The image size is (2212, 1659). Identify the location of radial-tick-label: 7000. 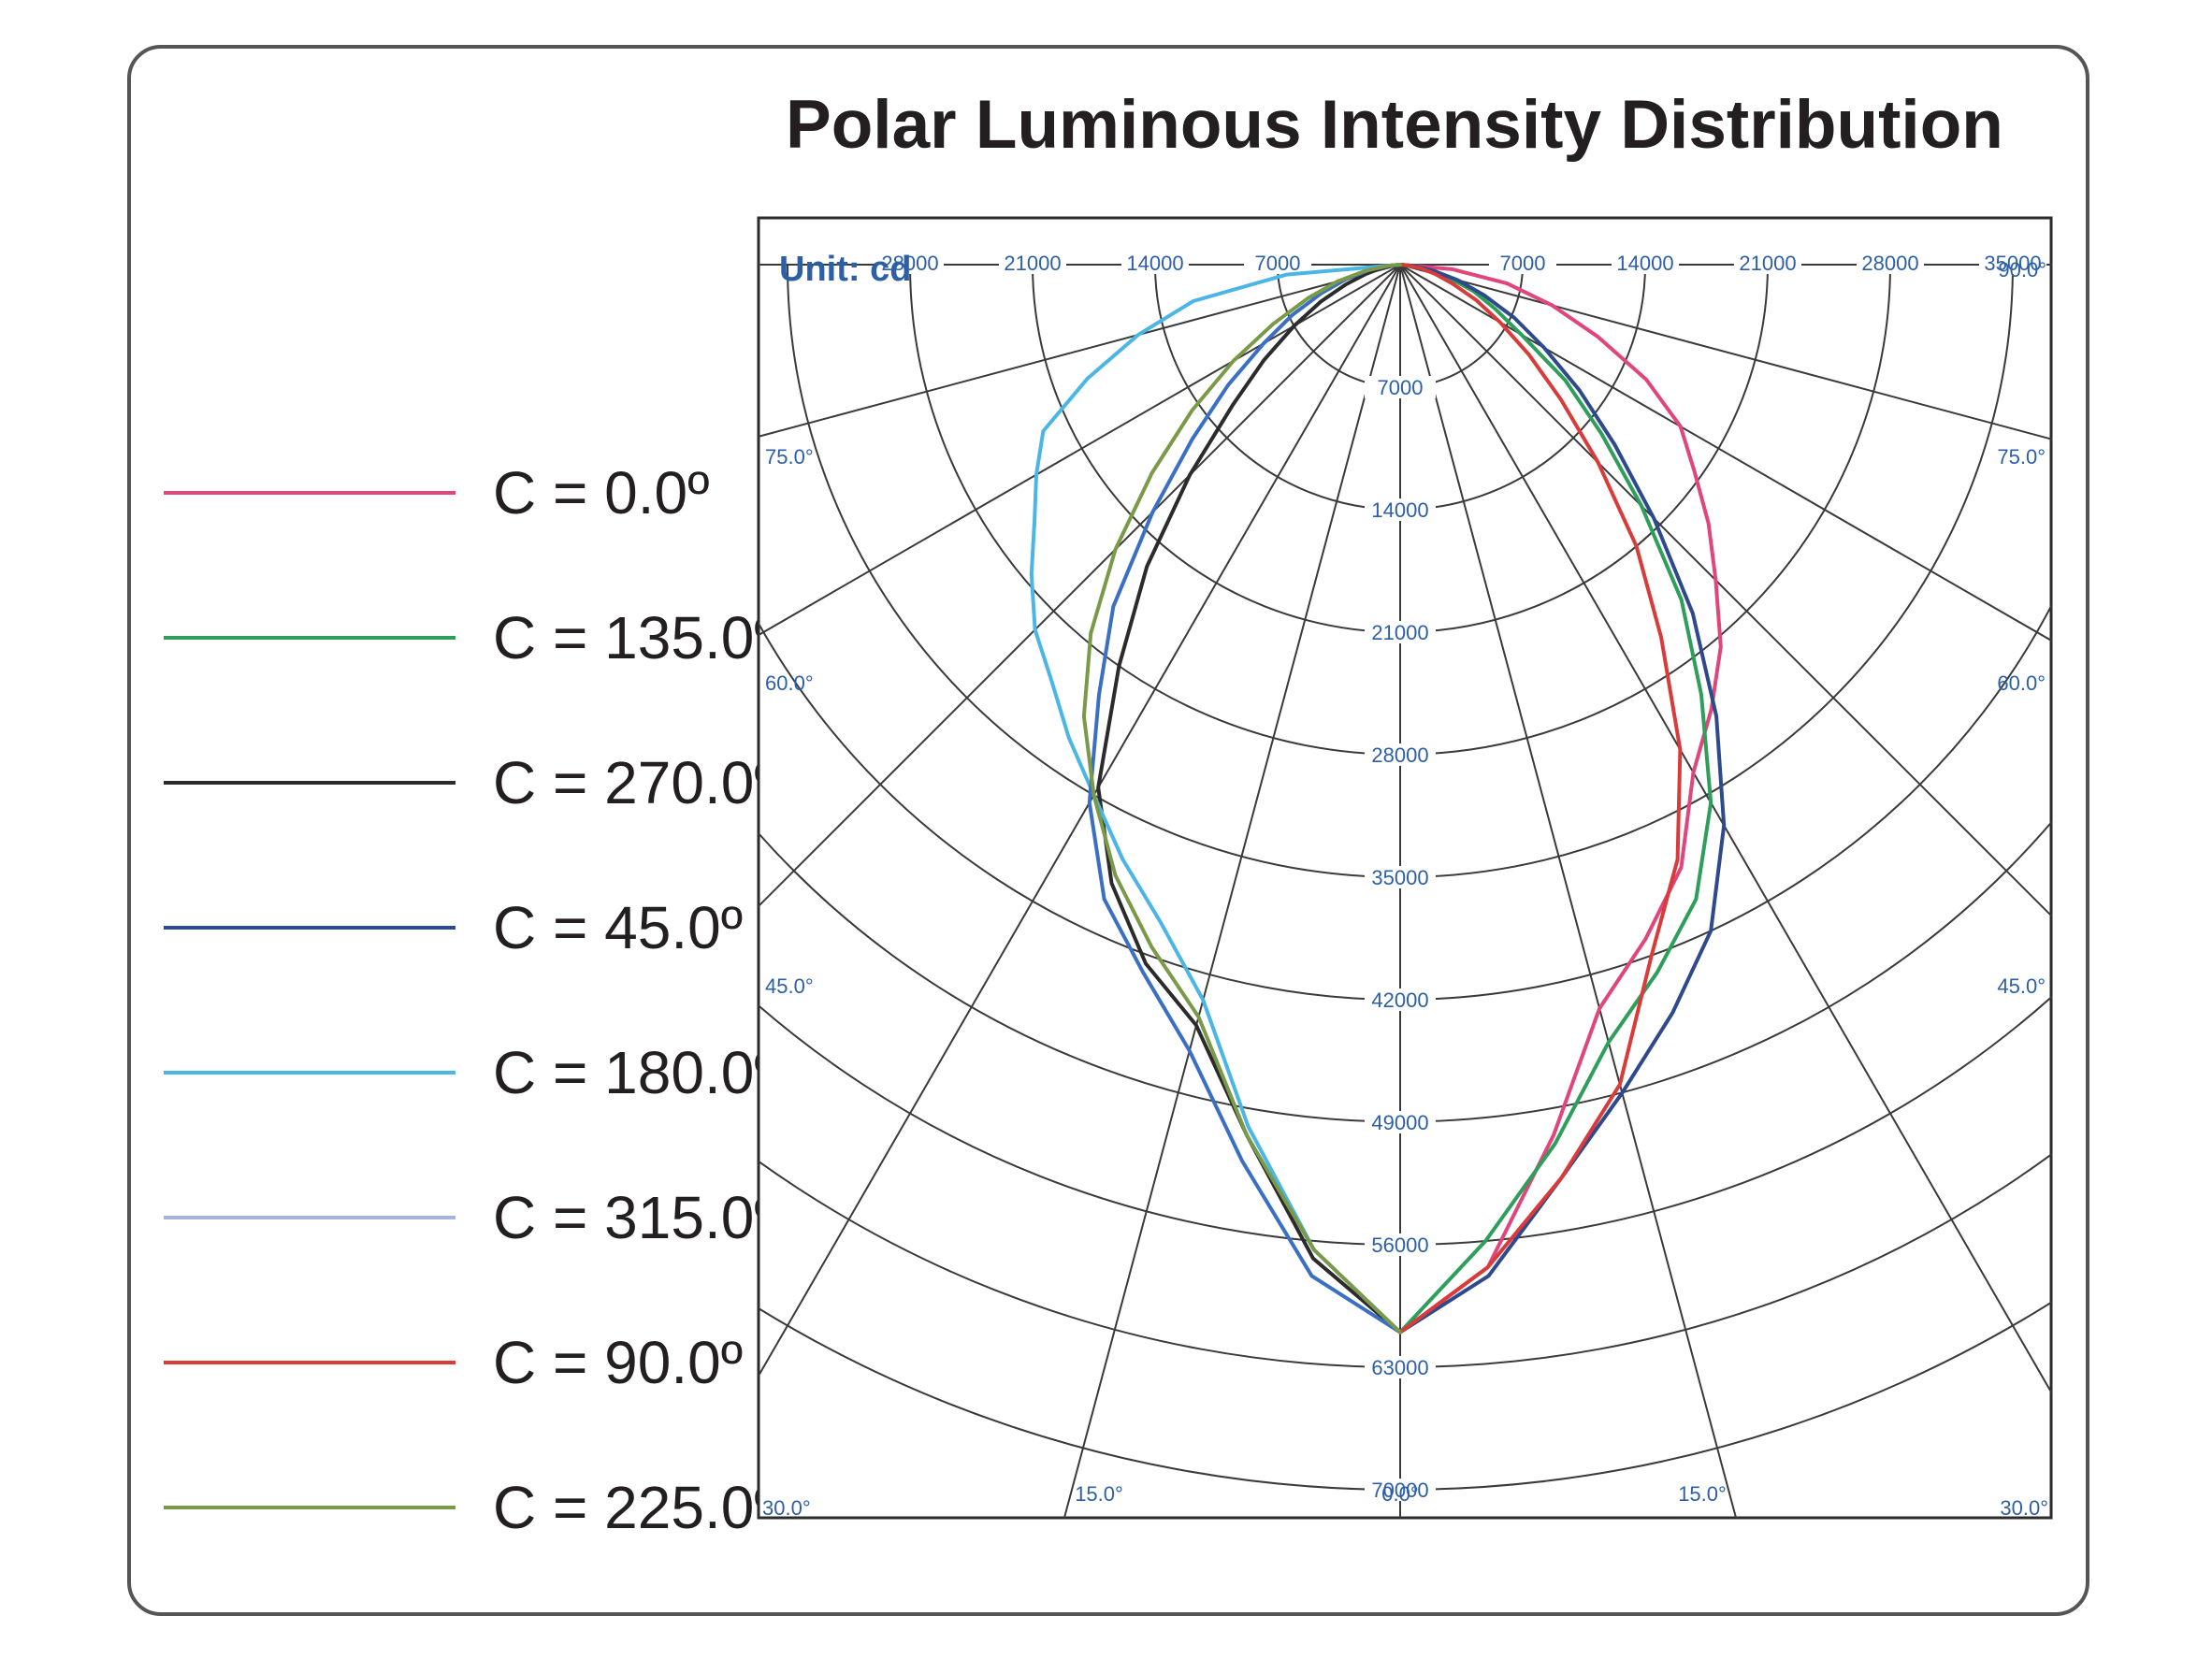
(1401, 388).